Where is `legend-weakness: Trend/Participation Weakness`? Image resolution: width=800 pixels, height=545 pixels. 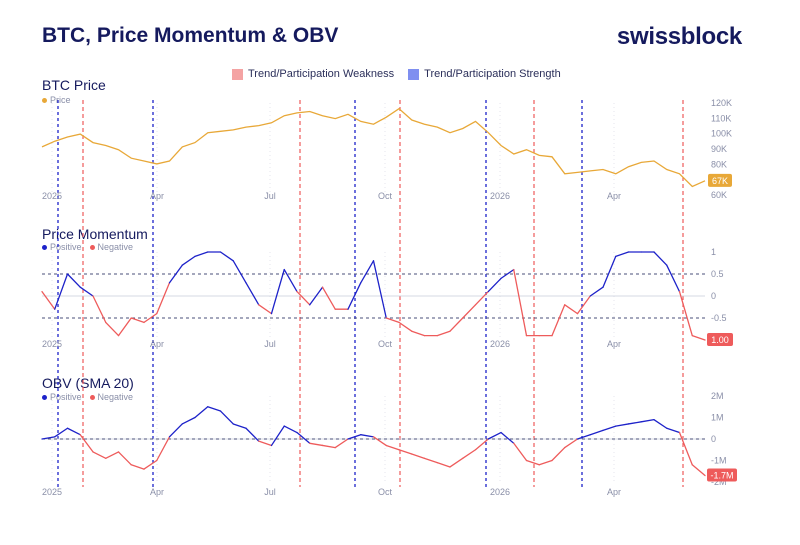 legend-weakness: Trend/Participation Weakness is located at coordinates (313, 74).